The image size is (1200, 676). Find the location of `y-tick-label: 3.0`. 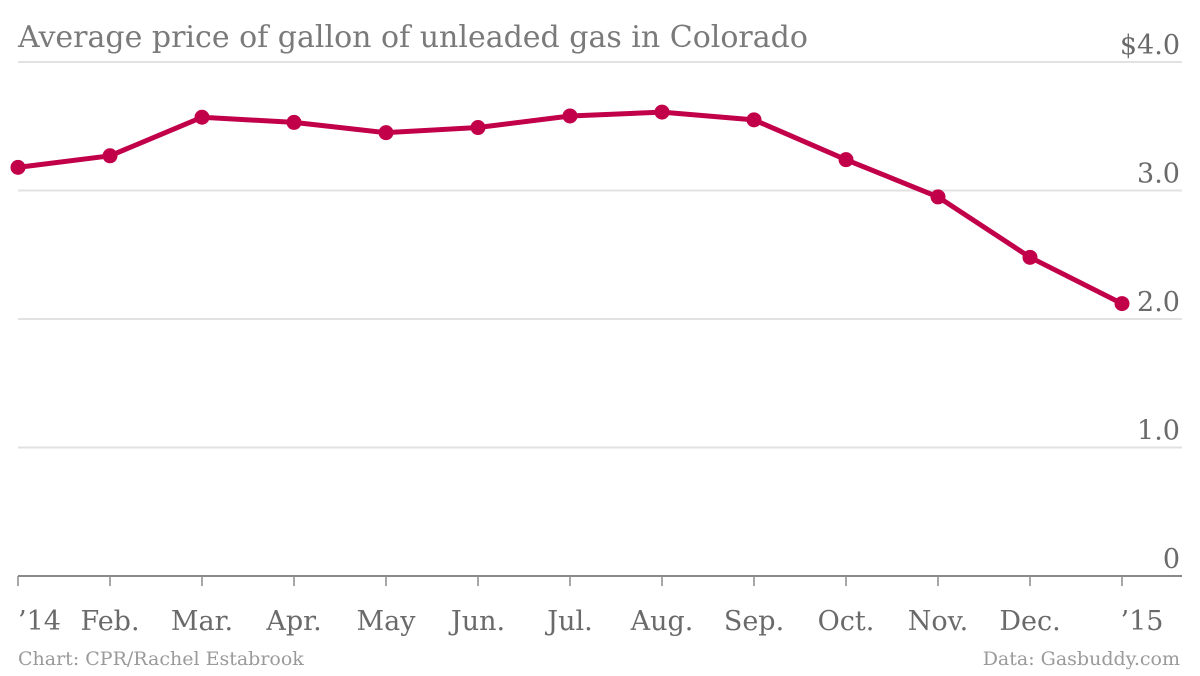

y-tick-label: 3.0 is located at coordinates (1158, 174).